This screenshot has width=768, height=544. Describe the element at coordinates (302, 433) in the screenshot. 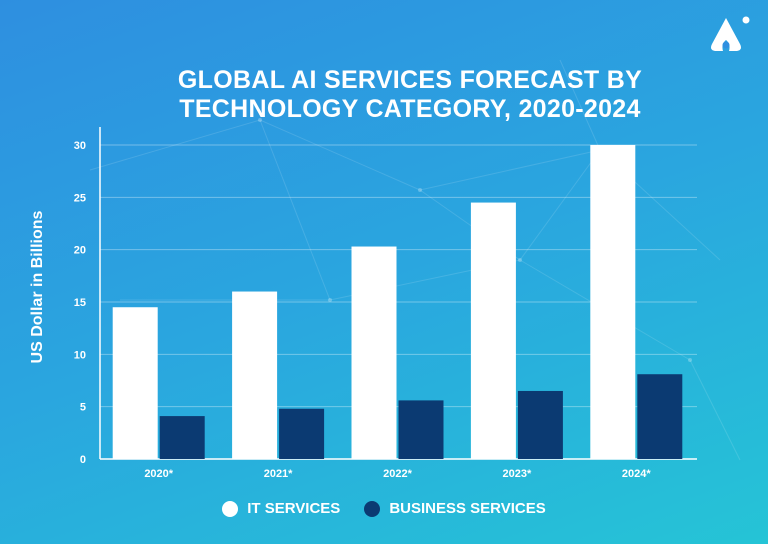

I see `bar-business-services-2021` at that location.